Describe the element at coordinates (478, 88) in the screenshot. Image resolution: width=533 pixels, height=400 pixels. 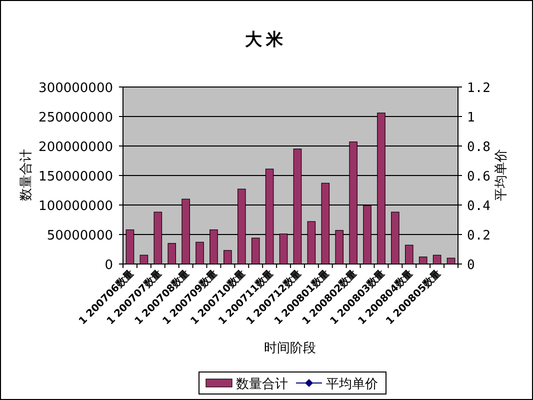
I see `y2-tick-label: 1.2` at that location.